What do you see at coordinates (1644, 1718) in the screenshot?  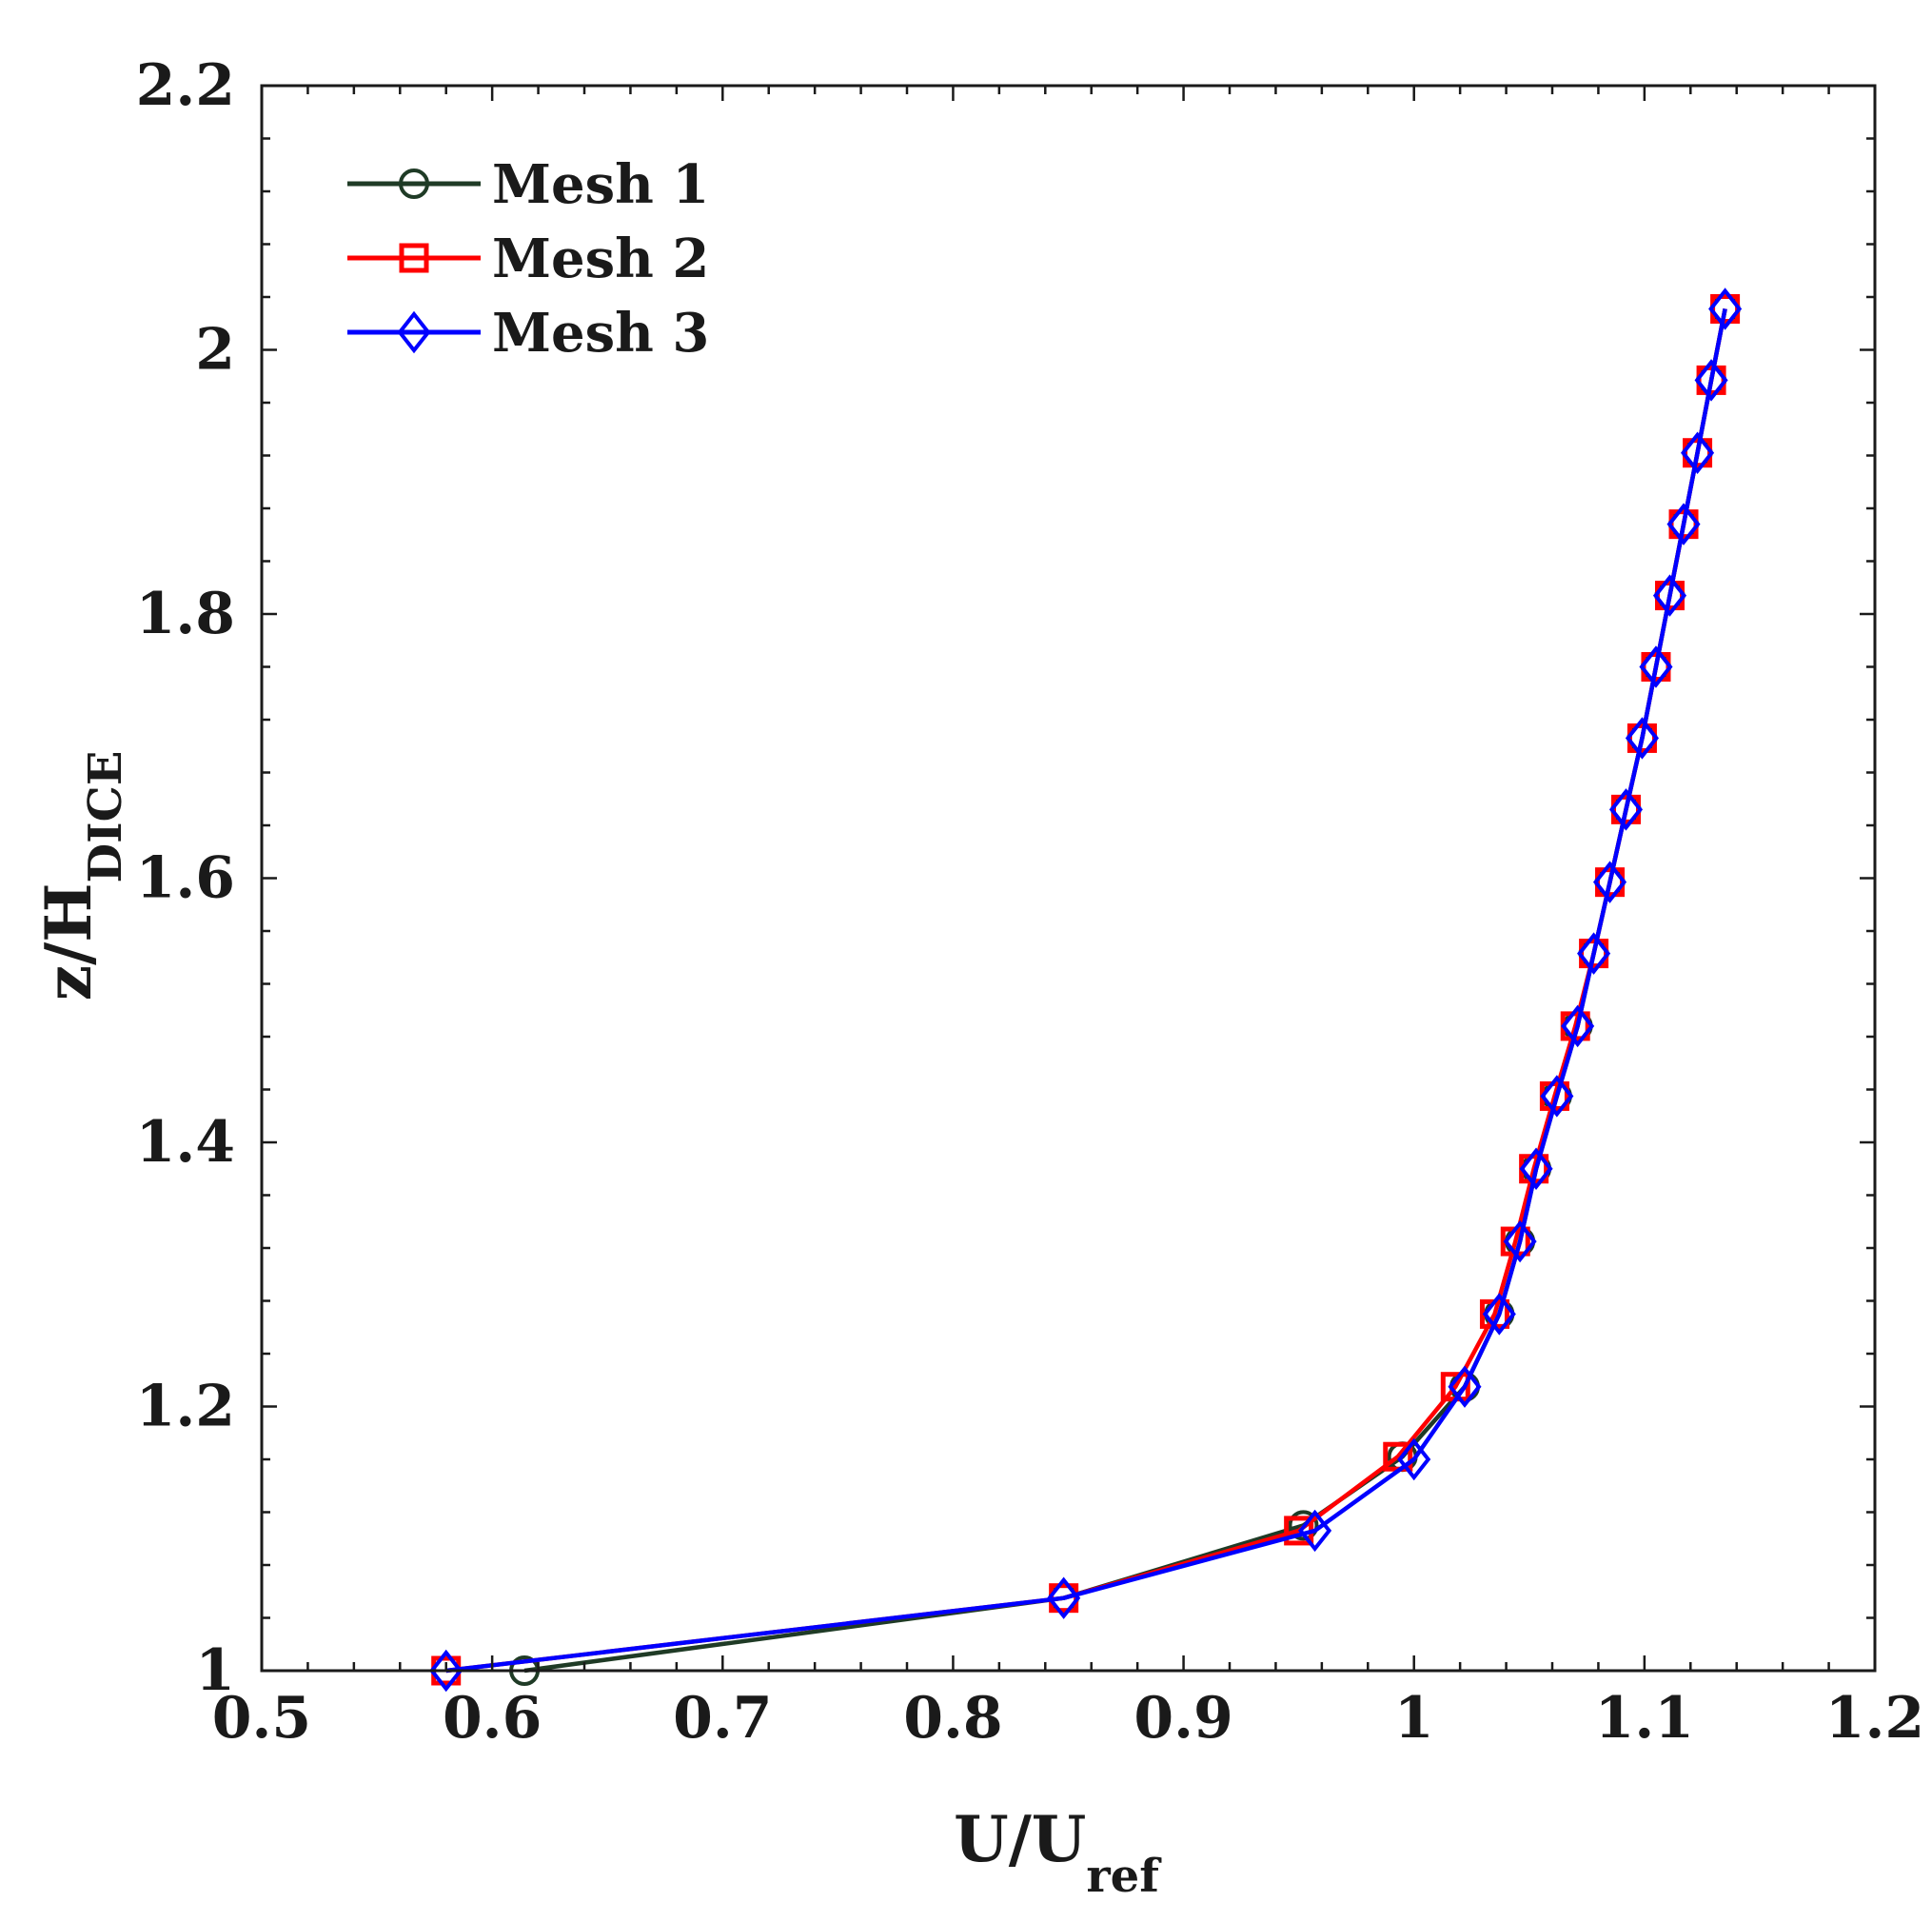 I see `x-tick-label: 1.1` at bounding box center [1644, 1718].